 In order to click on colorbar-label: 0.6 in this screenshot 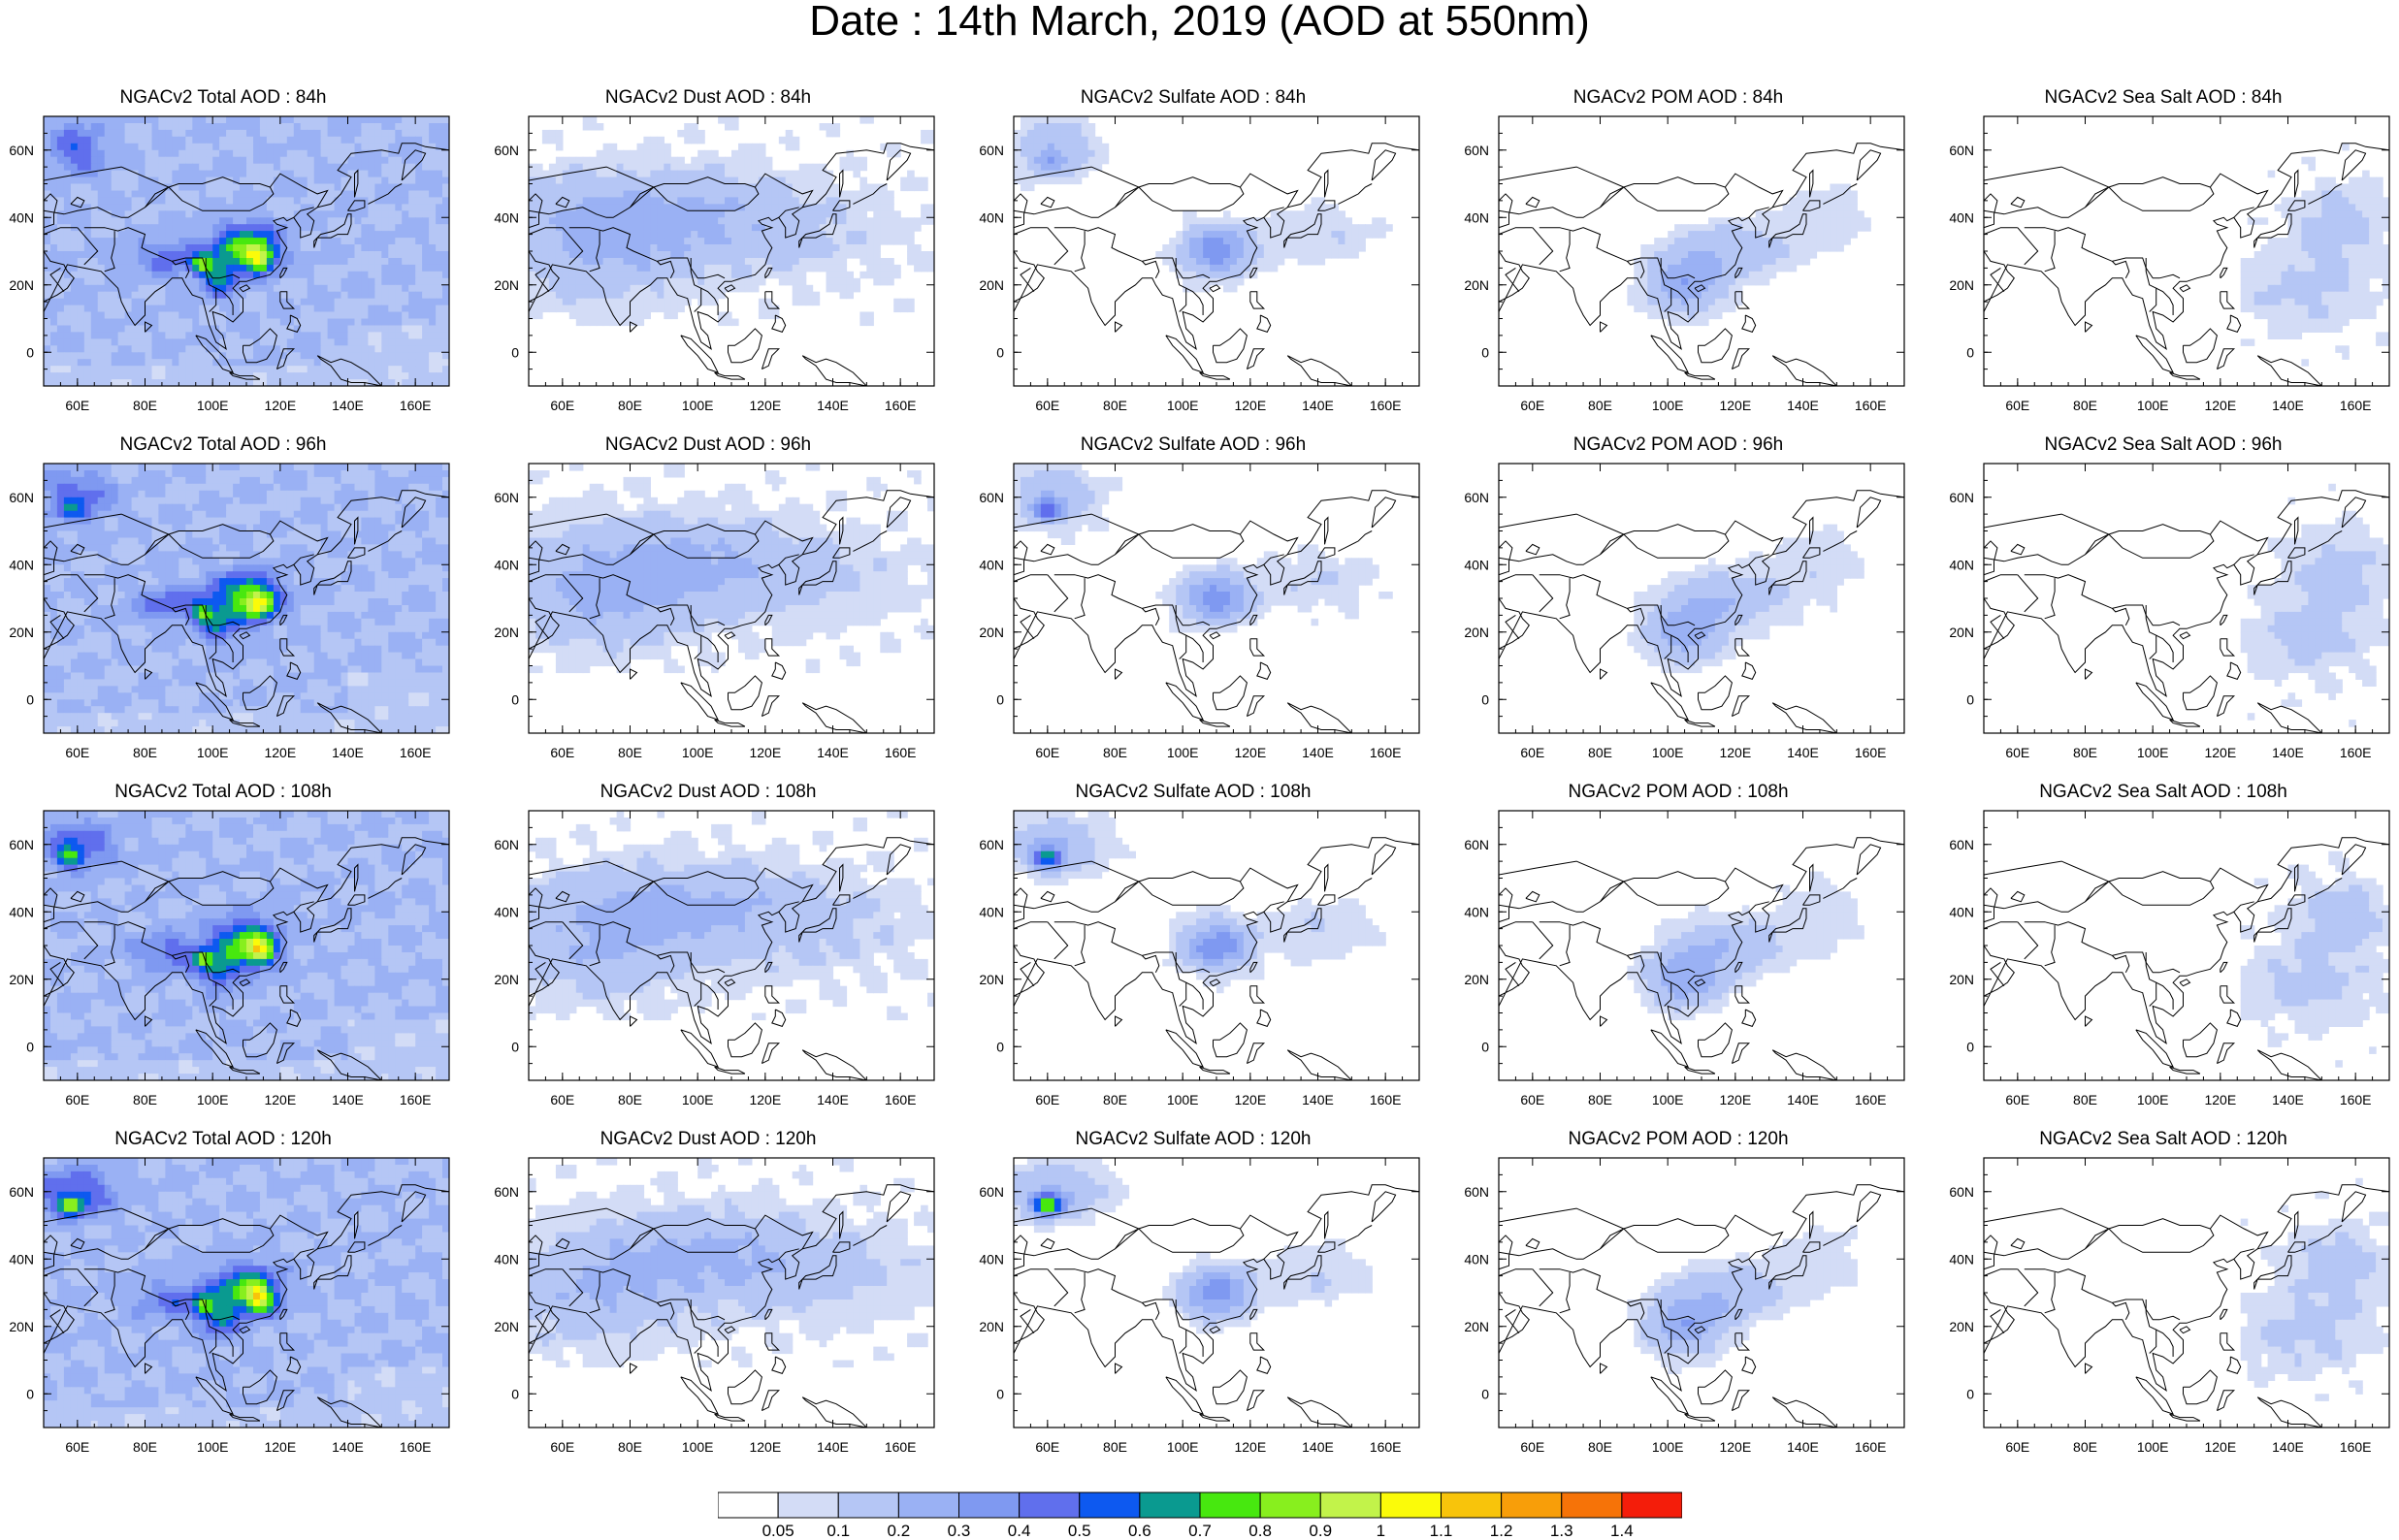, I will do `click(1140, 1531)`.